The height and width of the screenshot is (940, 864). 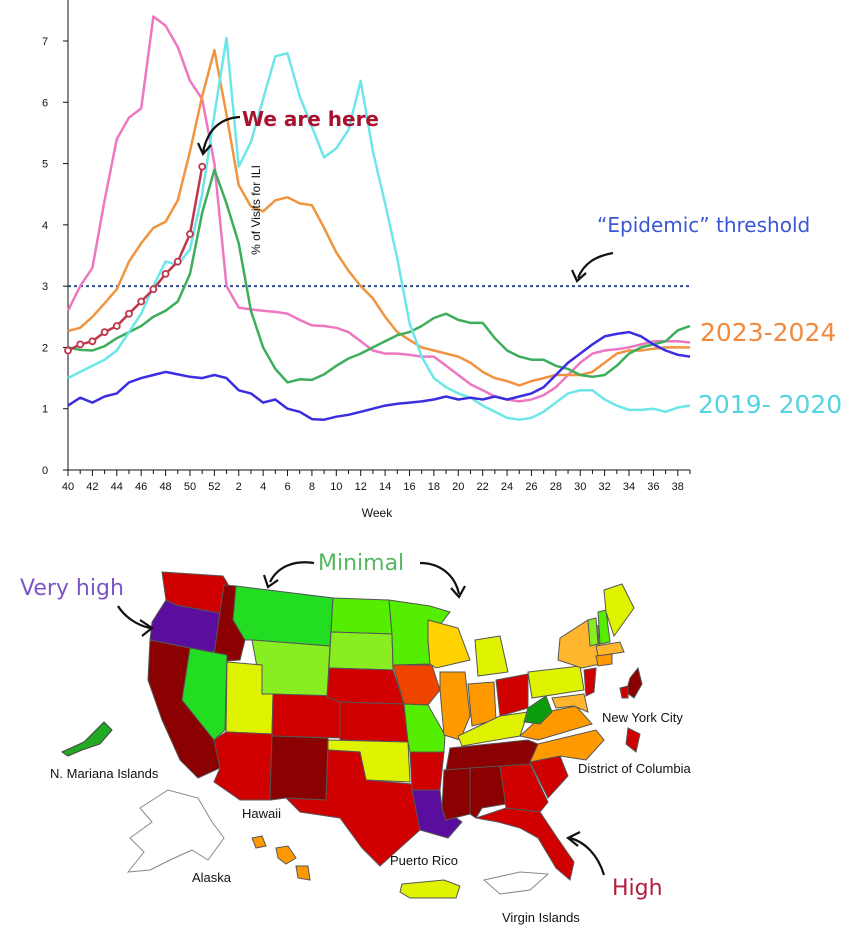 I want to click on x-tick-label: 22, so click(x=483, y=487).